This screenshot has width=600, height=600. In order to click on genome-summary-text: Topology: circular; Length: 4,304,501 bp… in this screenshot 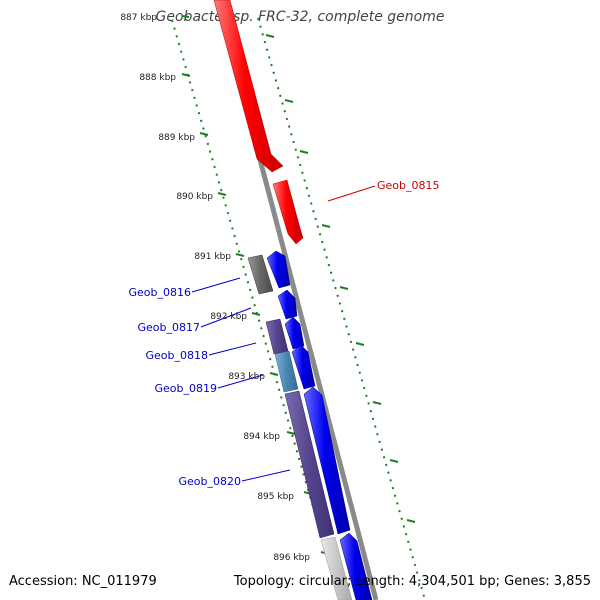, I will do `click(412, 581)`.